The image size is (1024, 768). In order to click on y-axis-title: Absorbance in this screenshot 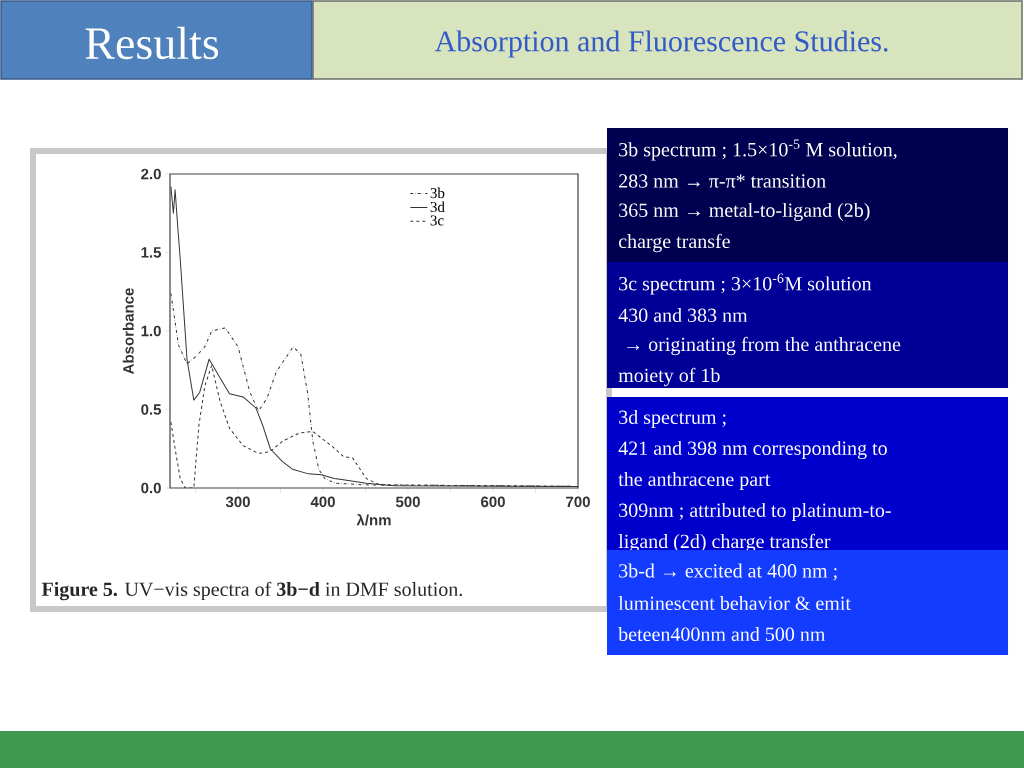, I will do `click(128, 331)`.